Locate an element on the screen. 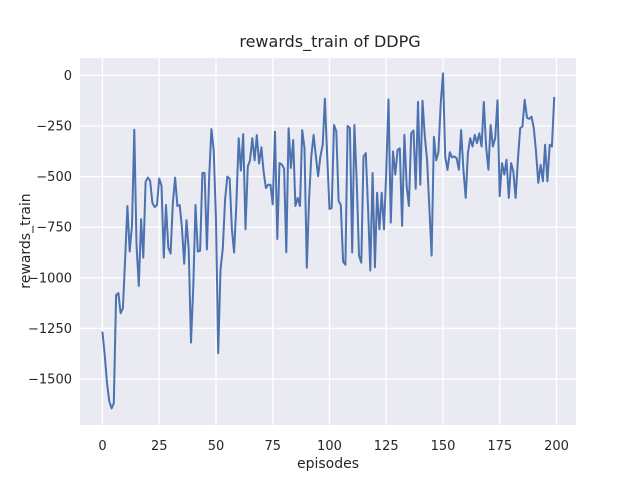 The width and height of the screenshot is (640, 480). x-tick-label: 50 is located at coordinates (216, 446).